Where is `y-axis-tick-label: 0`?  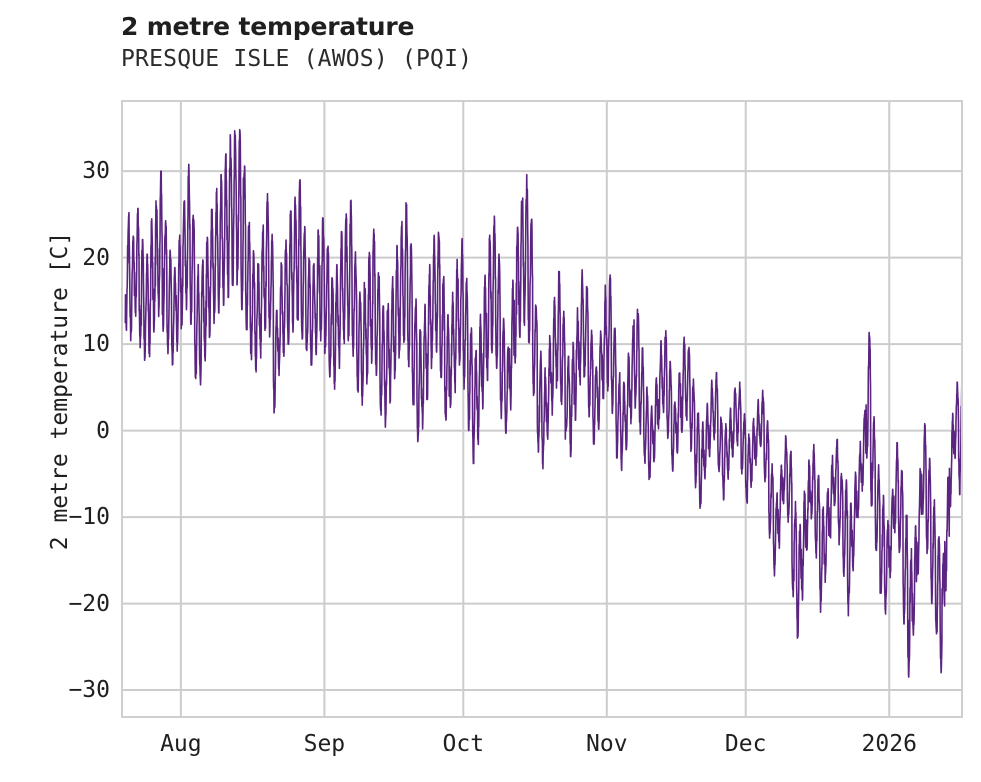
y-axis-tick-label: 0 is located at coordinates (103, 430).